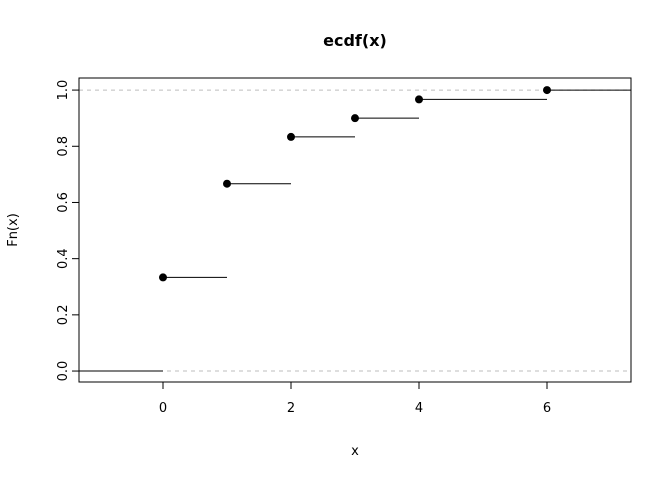 The image size is (672, 484). Describe the element at coordinates (355, 40) in the screenshot. I see `chart-title: ecdf(x)` at that location.